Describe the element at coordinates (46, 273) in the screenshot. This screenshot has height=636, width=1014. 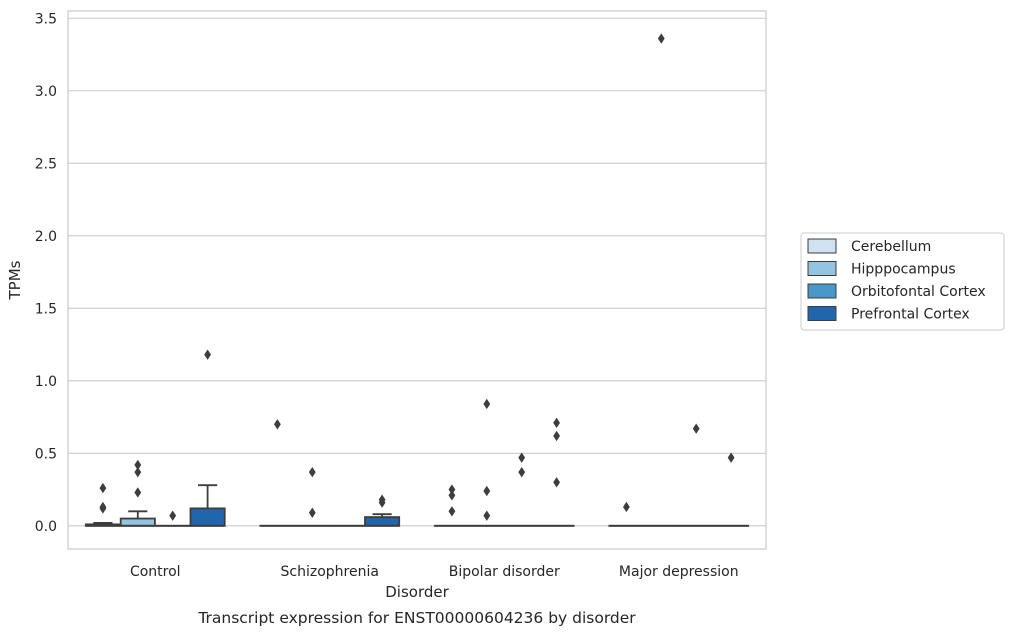
I see `y-axis-ticks: 0.0 0.5 1.0 1.5 2.0 2.5 3.0 3.5` at that location.